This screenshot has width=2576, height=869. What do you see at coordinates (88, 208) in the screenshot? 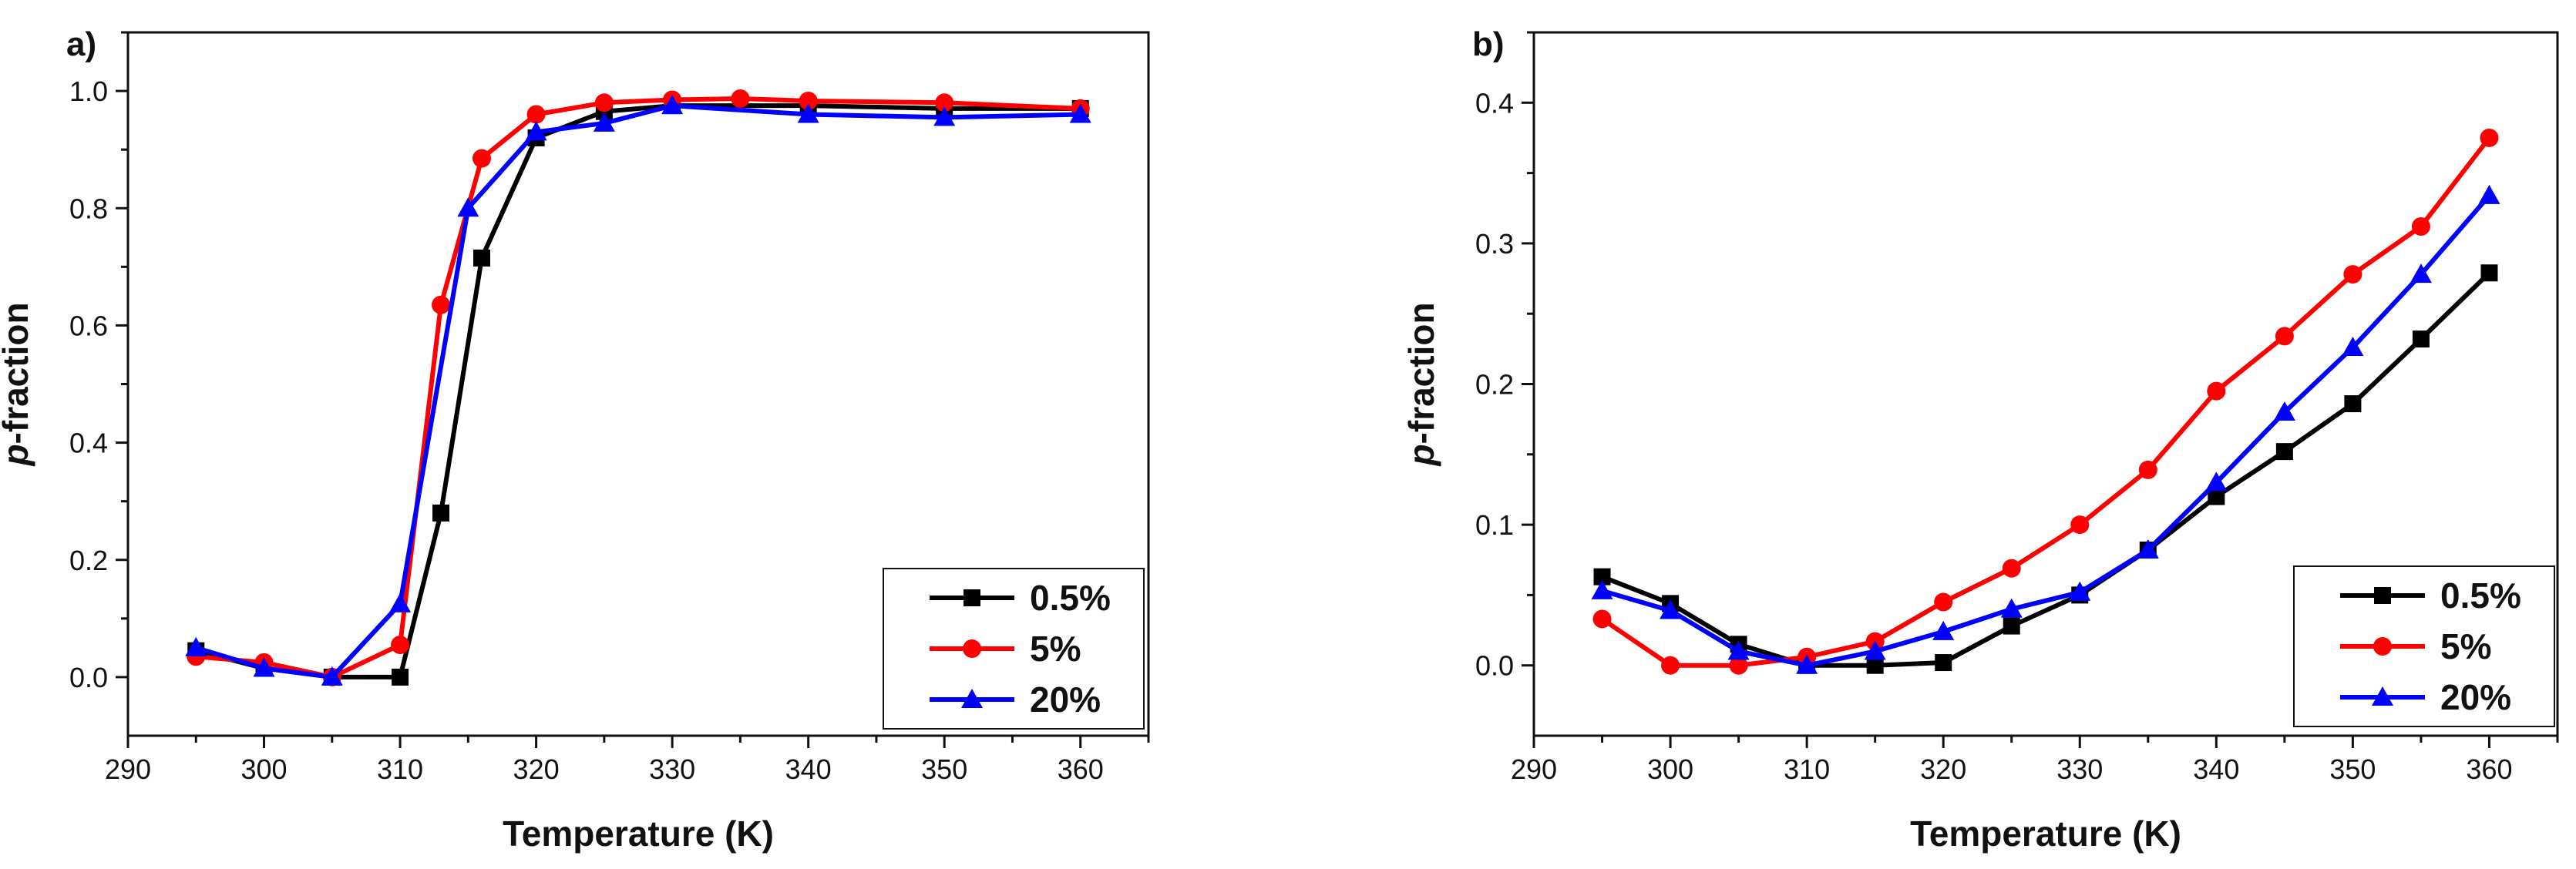
I see `y-tick-label: 0.8` at bounding box center [88, 208].